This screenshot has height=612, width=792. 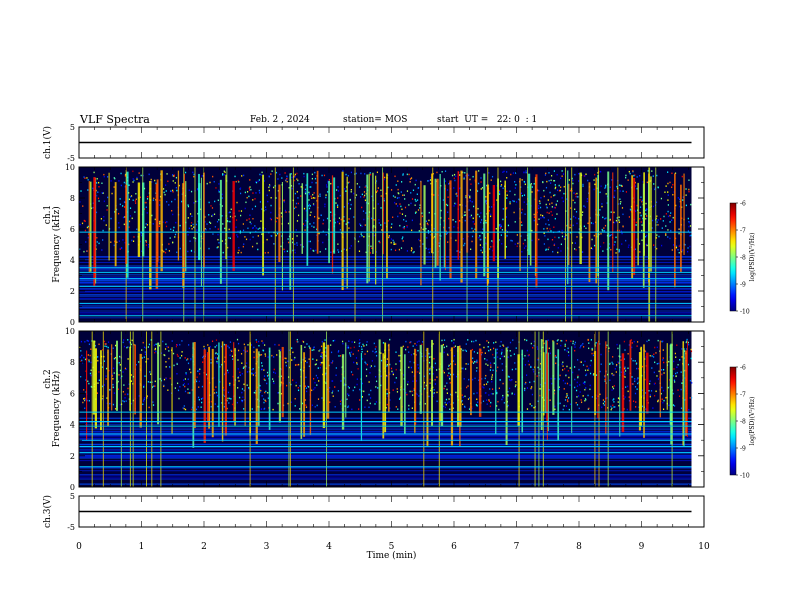 What do you see at coordinates (47, 511) in the screenshot?
I see `y-axis-label-voltage: ch.3(V)` at bounding box center [47, 511].